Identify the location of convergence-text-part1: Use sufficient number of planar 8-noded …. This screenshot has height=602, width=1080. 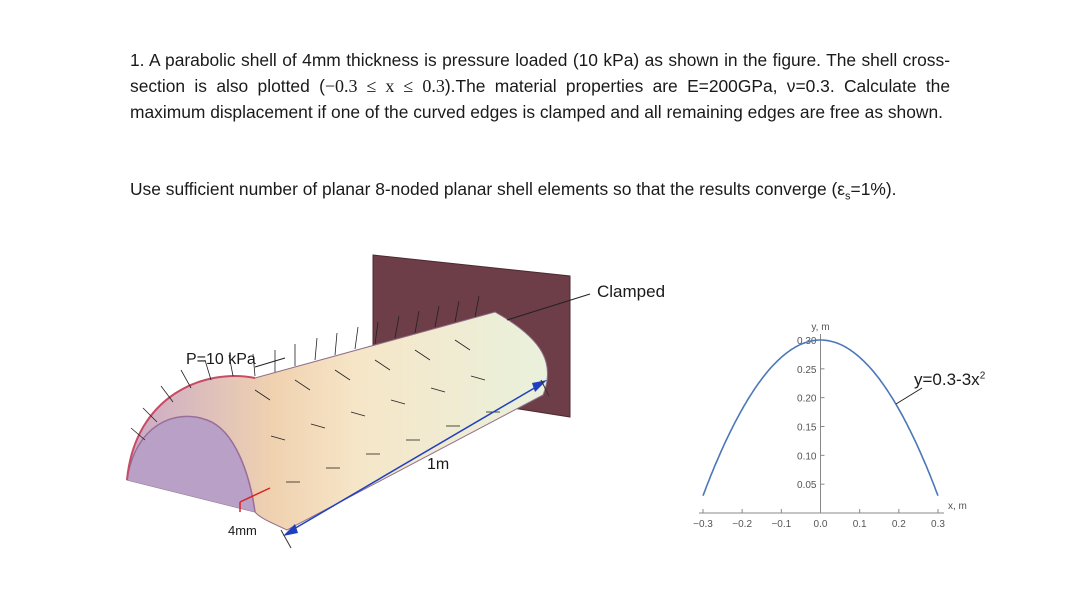
(488, 189).